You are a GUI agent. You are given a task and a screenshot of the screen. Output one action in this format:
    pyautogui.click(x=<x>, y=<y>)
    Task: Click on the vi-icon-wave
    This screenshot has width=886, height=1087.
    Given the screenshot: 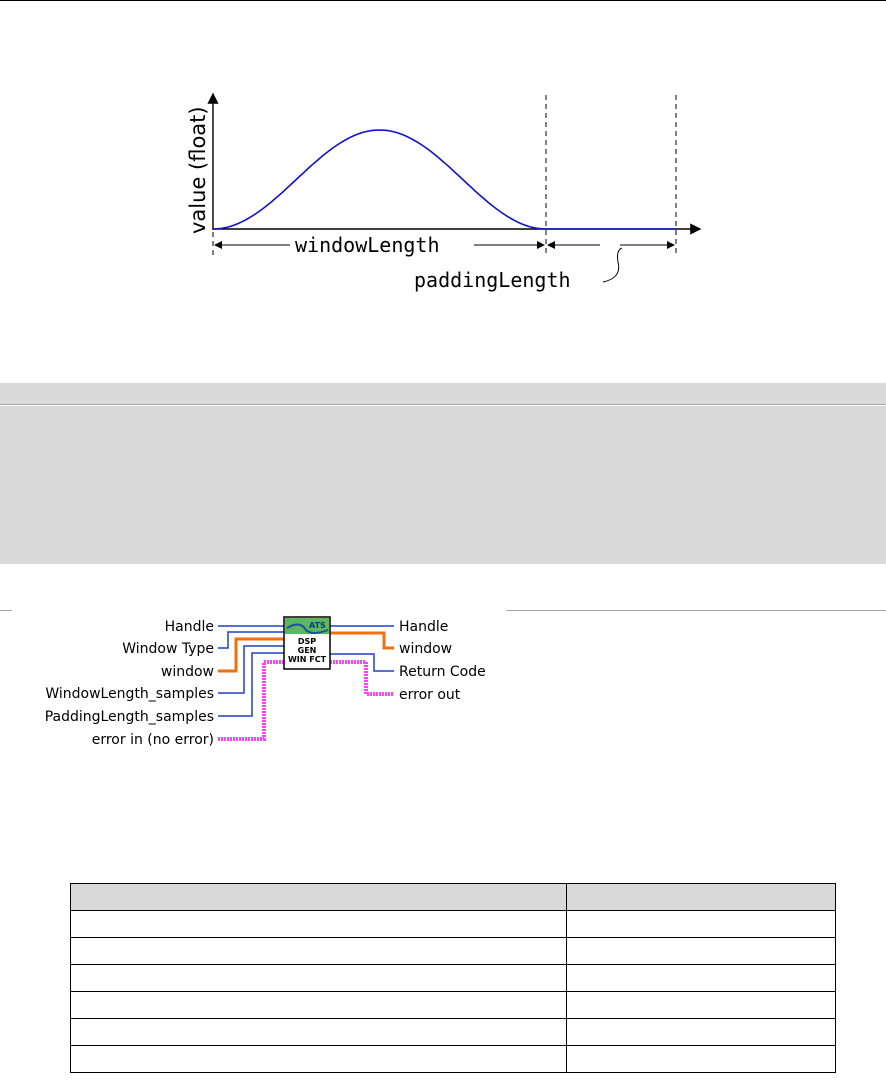 What is the action you would take?
    pyautogui.click(x=307, y=628)
    